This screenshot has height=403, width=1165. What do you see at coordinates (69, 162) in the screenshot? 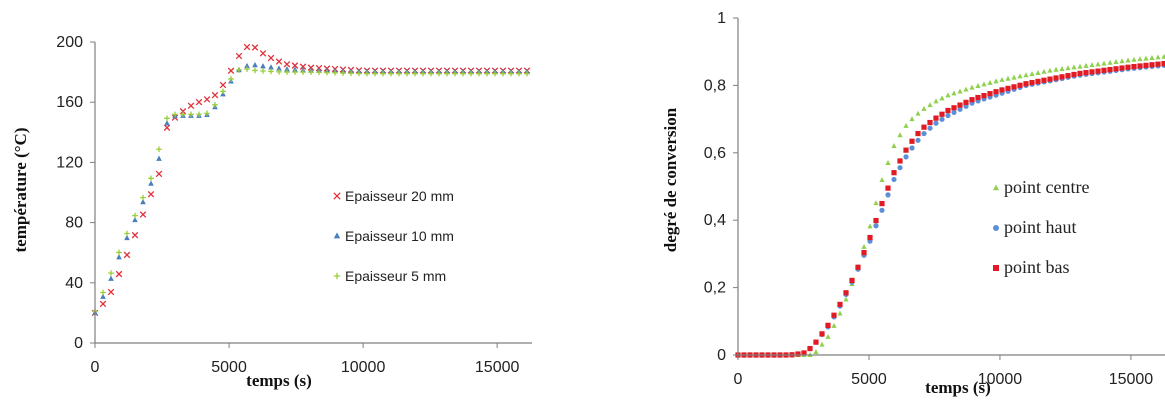
I see `y-tick-label: 120` at bounding box center [69, 162].